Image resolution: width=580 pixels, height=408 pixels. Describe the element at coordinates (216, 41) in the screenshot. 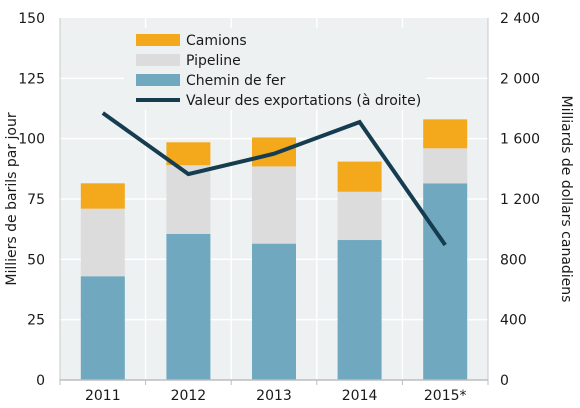

I see `legend-label: Camions` at that location.